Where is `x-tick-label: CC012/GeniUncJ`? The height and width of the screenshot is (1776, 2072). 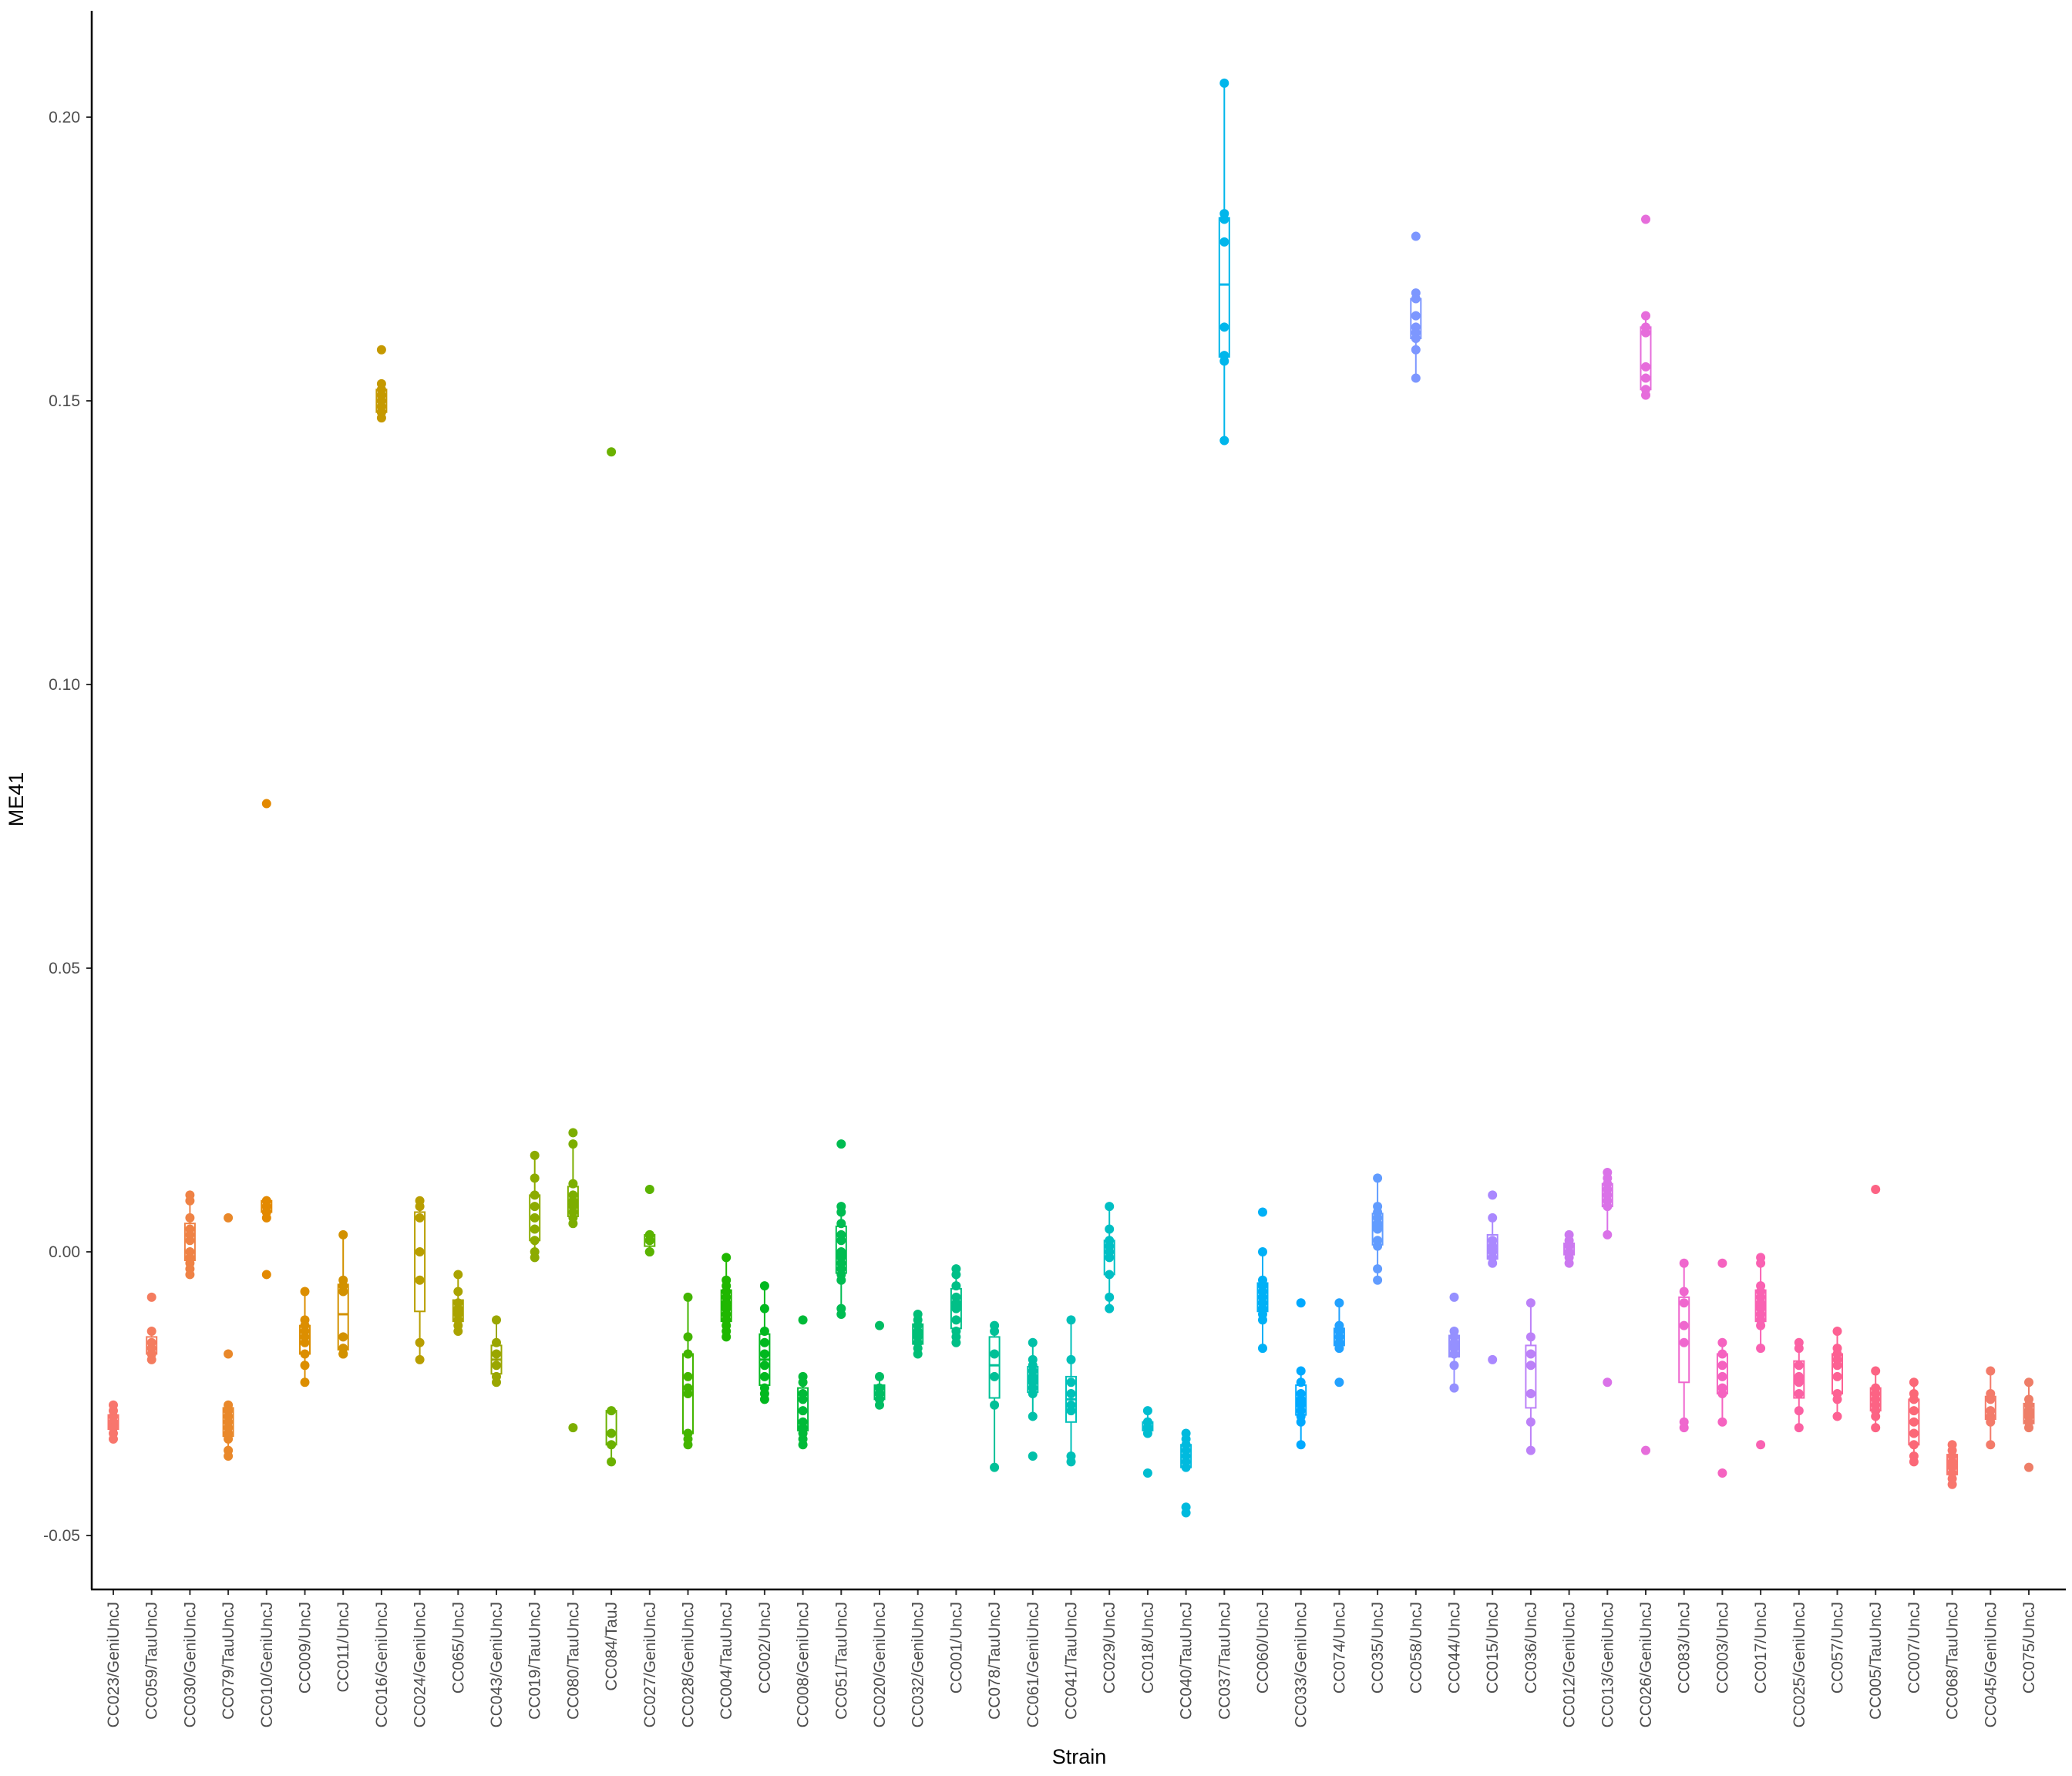 x-tick-label: CC012/GeniUncJ is located at coordinates (1570, 1665).